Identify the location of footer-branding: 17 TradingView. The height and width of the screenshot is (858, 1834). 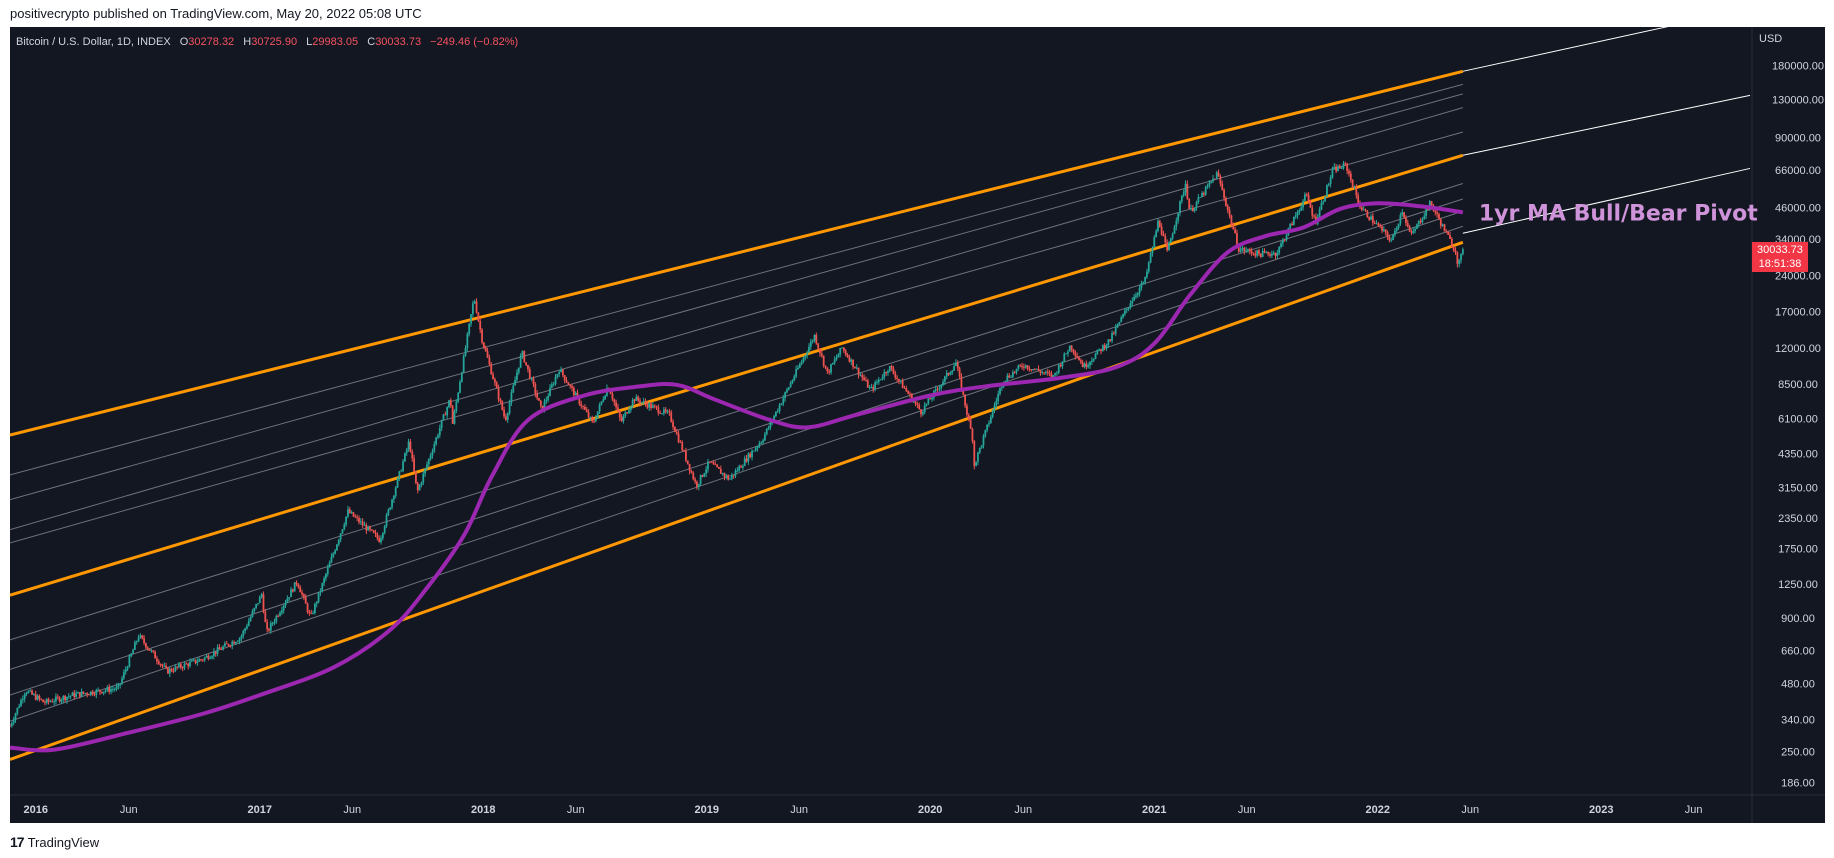
(54, 842).